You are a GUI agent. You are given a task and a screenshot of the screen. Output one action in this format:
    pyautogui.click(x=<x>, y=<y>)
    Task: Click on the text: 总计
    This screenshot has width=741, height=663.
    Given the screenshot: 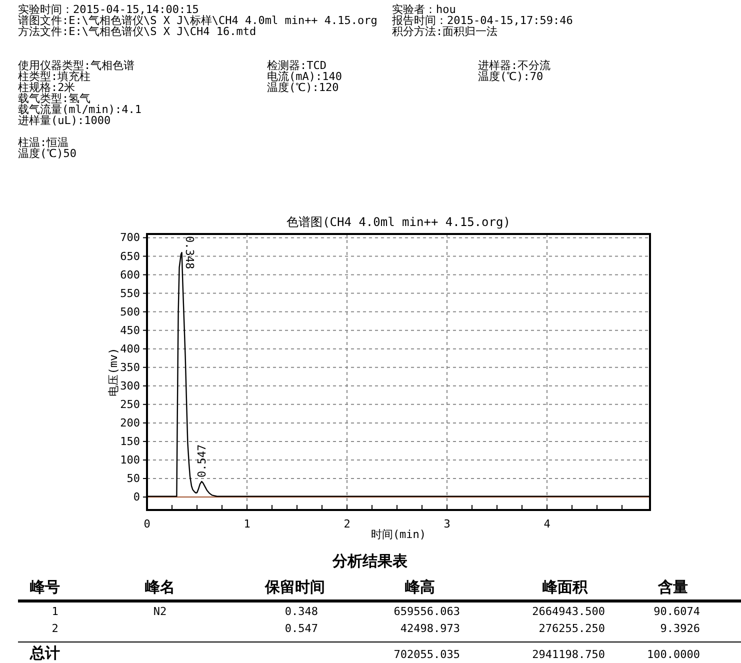 What is the action you would take?
    pyautogui.click(x=44, y=653)
    